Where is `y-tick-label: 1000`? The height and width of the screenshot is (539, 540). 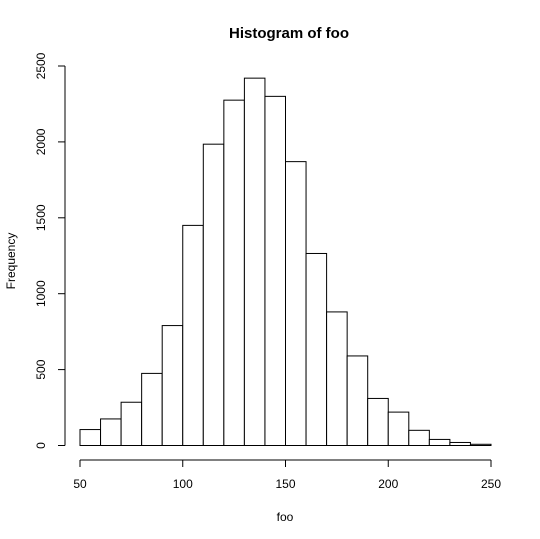
y-tick-label: 1000 is located at coordinates (41, 293).